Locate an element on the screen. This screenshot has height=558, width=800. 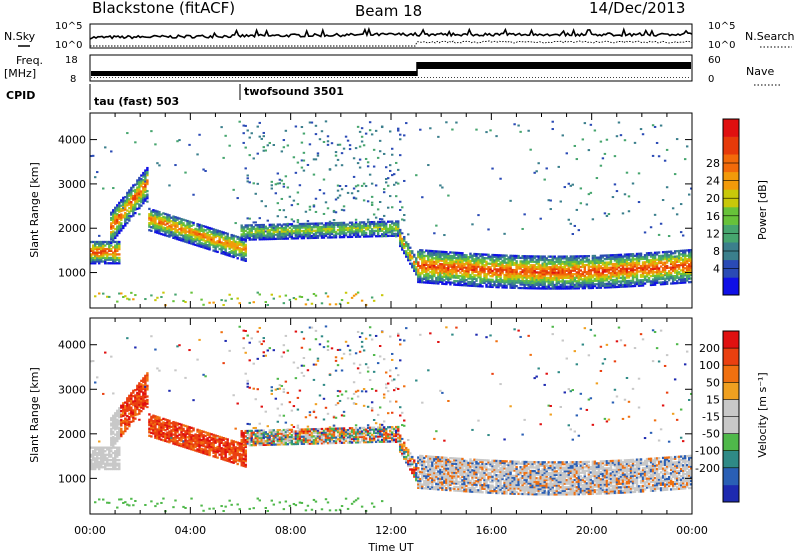
power-colorbar-tick-6: 28 is located at coordinates (713, 163).